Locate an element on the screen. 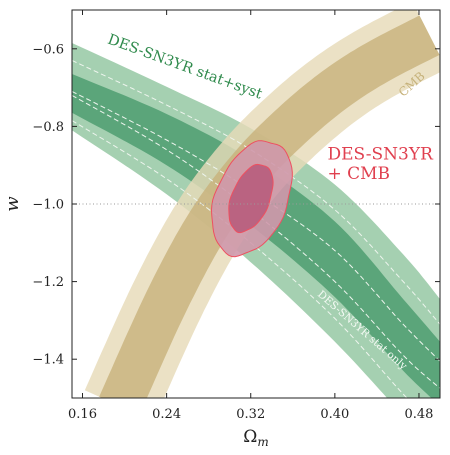  y-tick-label: −1.0 is located at coordinates (48, 205).